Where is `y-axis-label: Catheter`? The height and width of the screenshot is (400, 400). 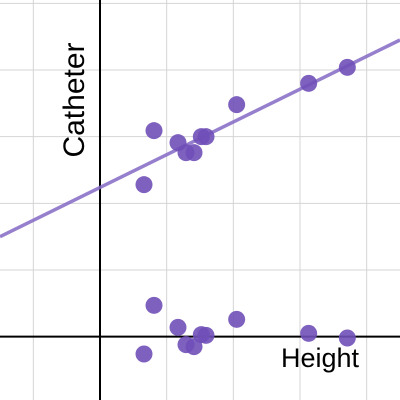 y-axis-label: Catheter is located at coordinates (74, 99).